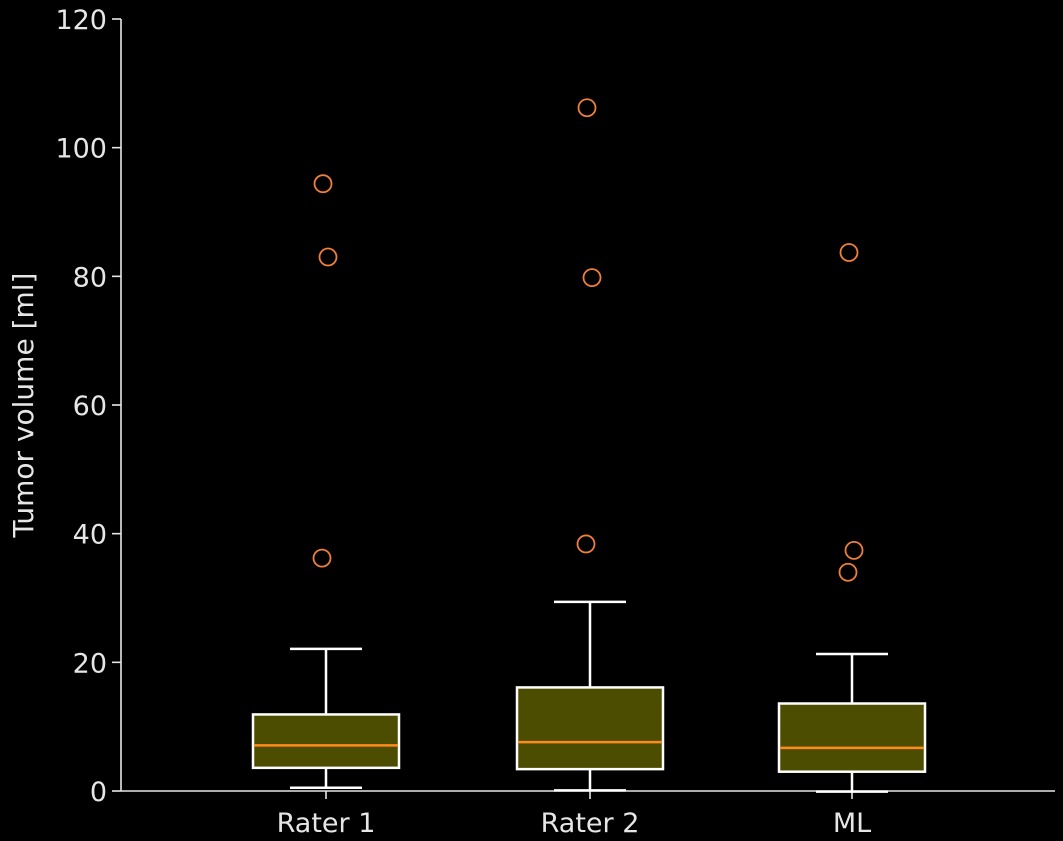 Image resolution: width=1063 pixels, height=841 pixels. What do you see at coordinates (81, 20) in the screenshot?
I see `y-tick-label: 120` at bounding box center [81, 20].